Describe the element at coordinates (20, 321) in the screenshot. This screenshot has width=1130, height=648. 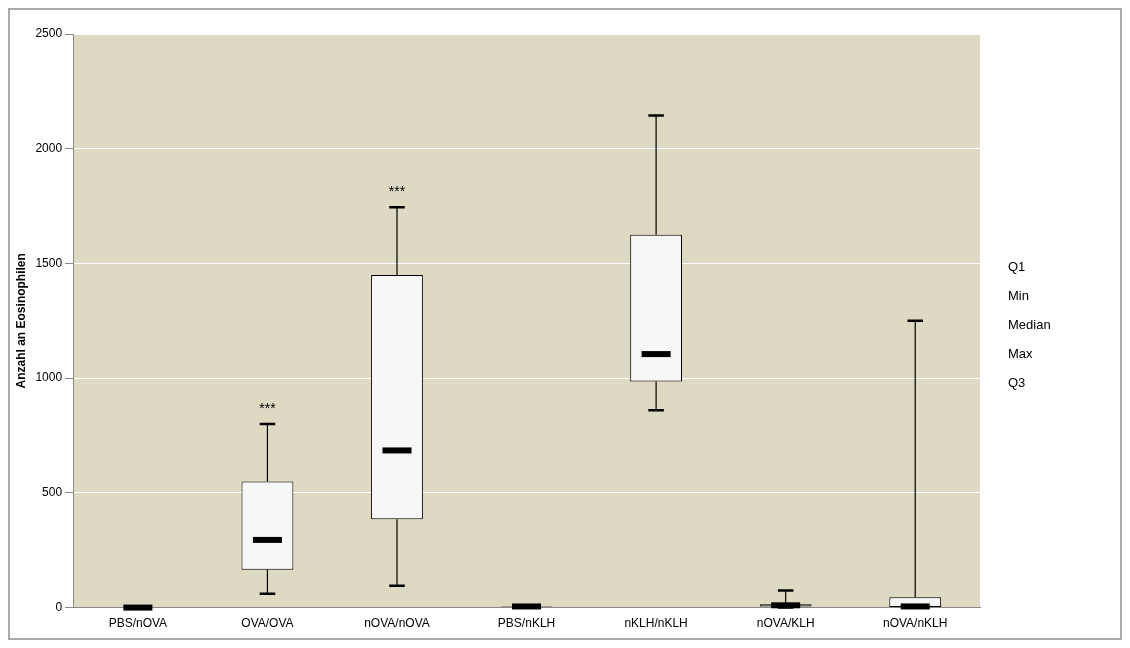
I see `y-axis-title: Anzahl an Eosinophilen` at that location.